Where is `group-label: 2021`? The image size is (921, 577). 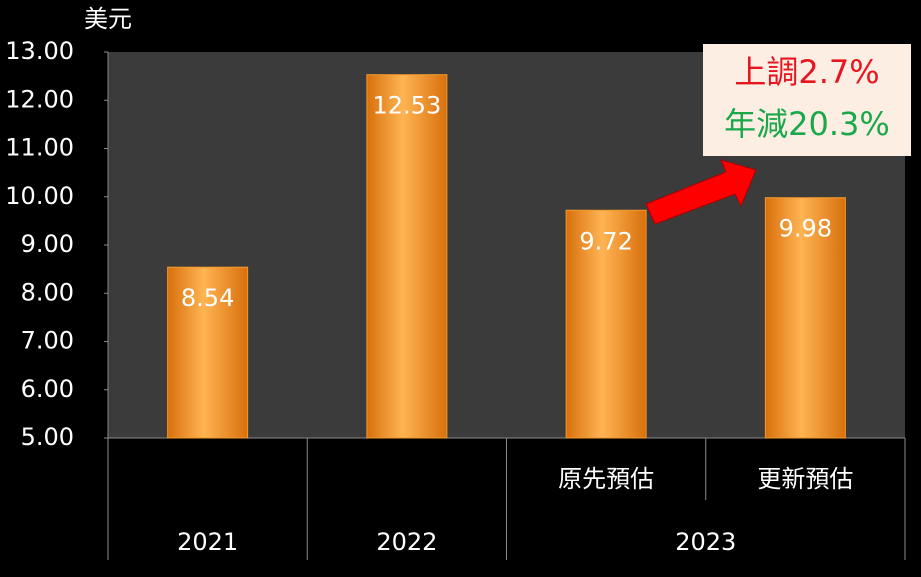 group-label: 2021 is located at coordinates (207, 542).